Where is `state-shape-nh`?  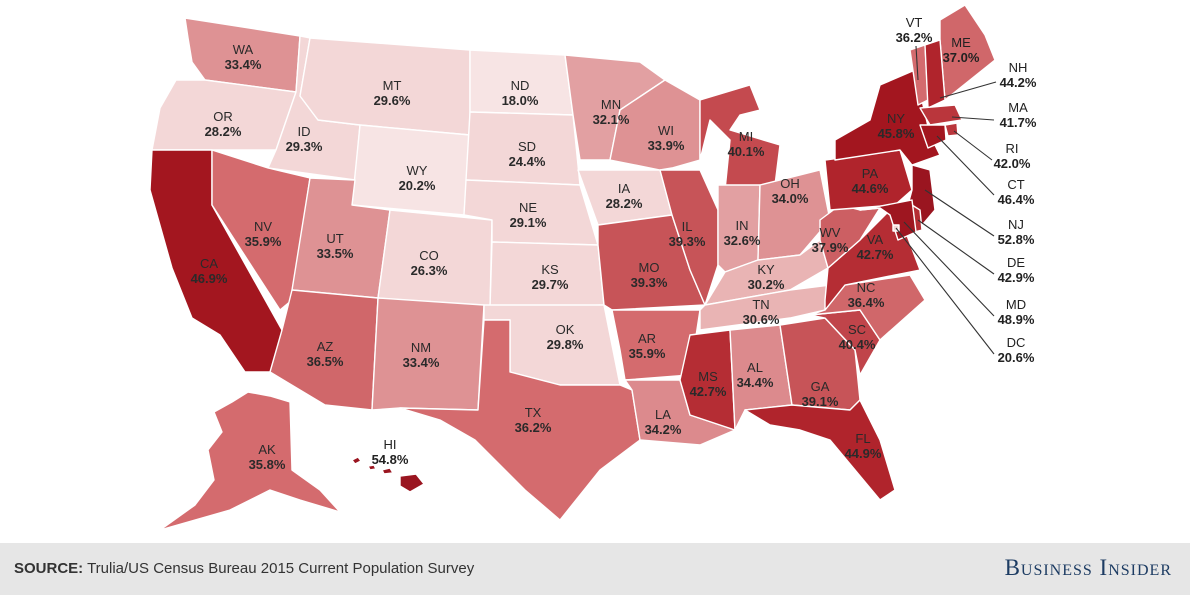
state-shape-nh is located at coordinates (935, 74).